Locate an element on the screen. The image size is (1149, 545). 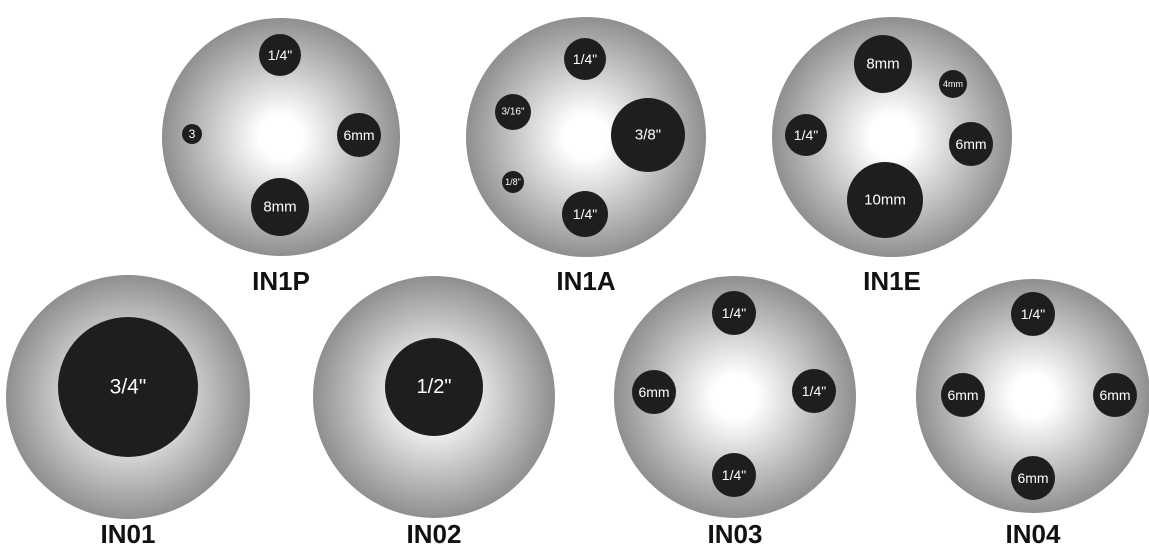
plate-caption: IN02 is located at coordinates (434, 532).